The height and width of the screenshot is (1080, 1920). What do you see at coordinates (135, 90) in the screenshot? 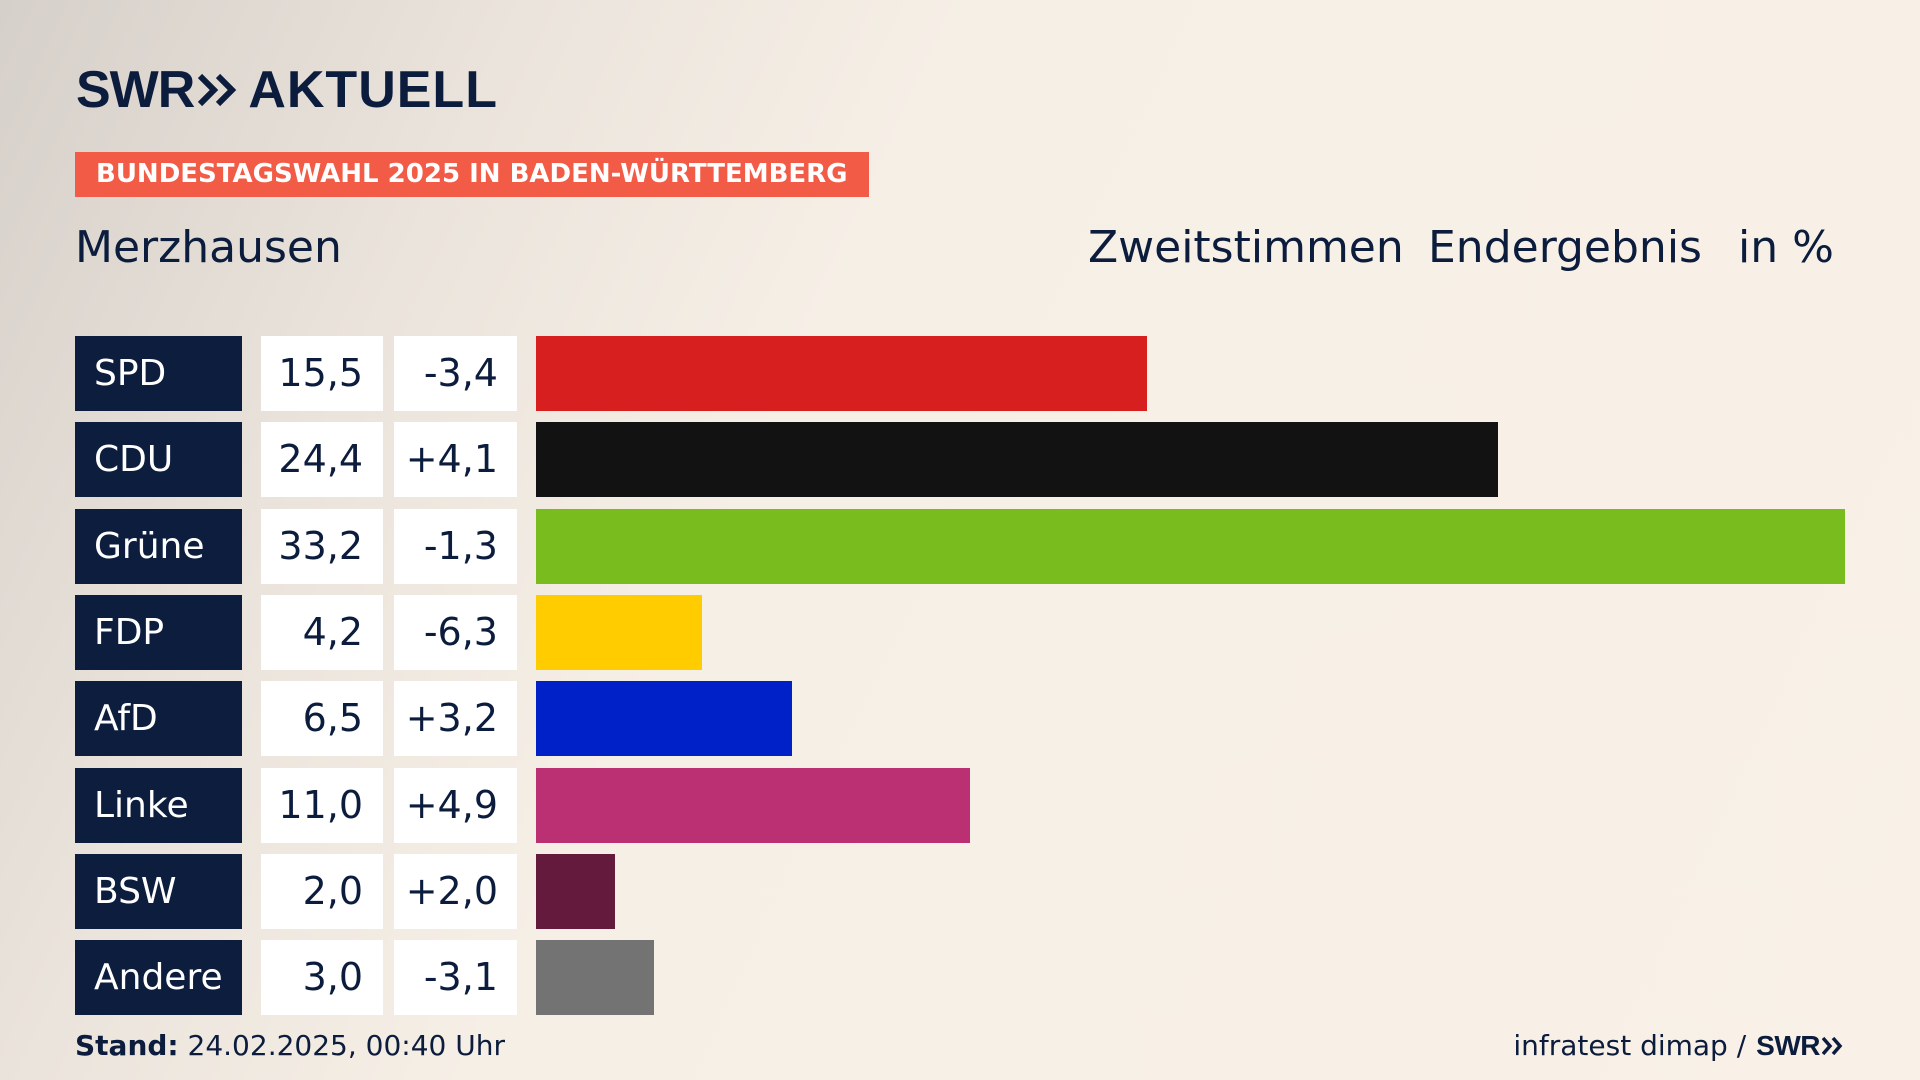
I see `logo-swr-text: SWR` at bounding box center [135, 90].